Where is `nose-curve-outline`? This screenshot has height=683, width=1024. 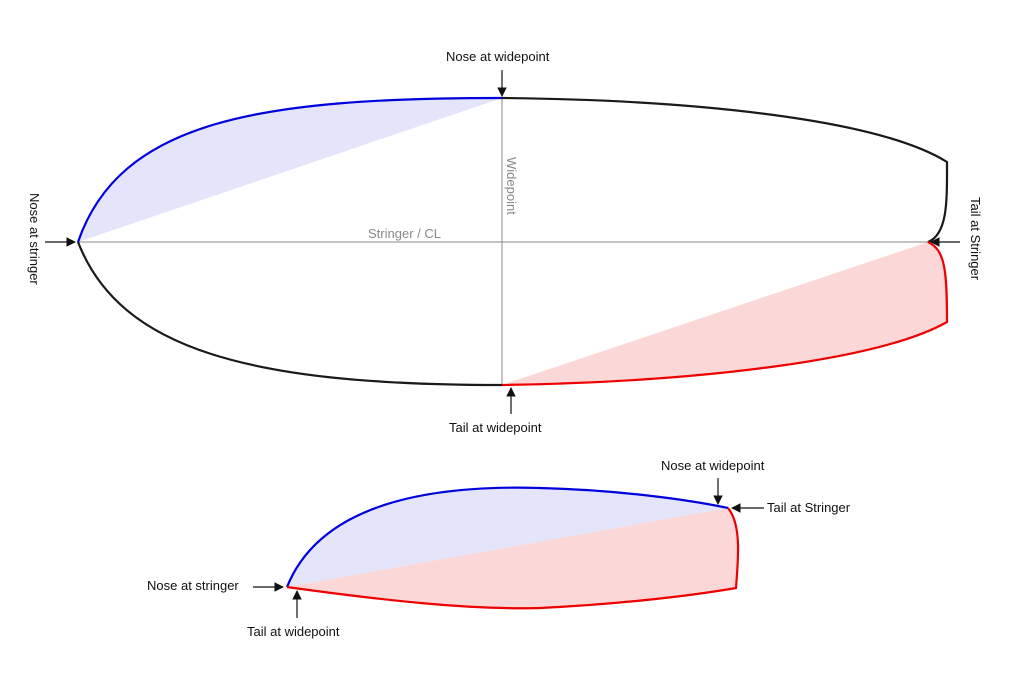
nose-curve-outline is located at coordinates (289, 169).